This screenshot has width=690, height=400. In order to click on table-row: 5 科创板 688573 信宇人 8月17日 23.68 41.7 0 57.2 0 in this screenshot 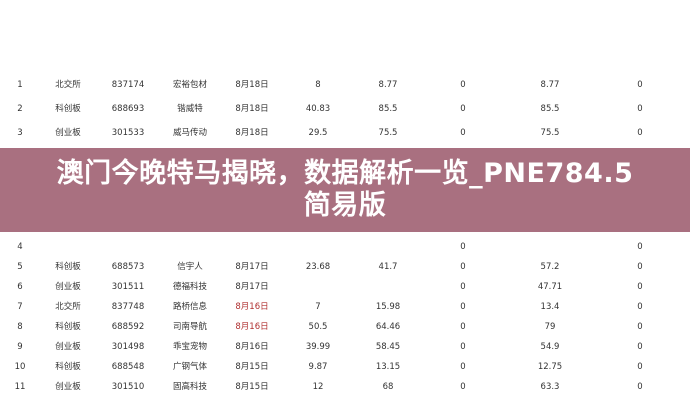, I will do `click(345, 267)`.